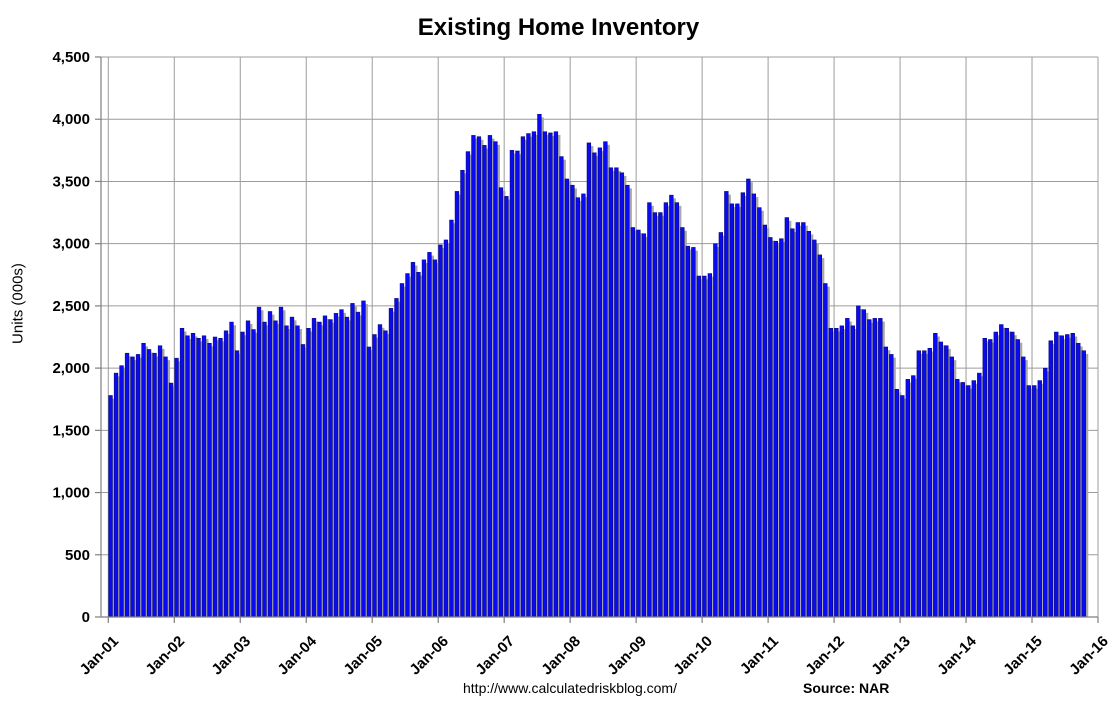 The height and width of the screenshot is (709, 1117). I want to click on x-tick-label: Jan-03, so click(231, 656).